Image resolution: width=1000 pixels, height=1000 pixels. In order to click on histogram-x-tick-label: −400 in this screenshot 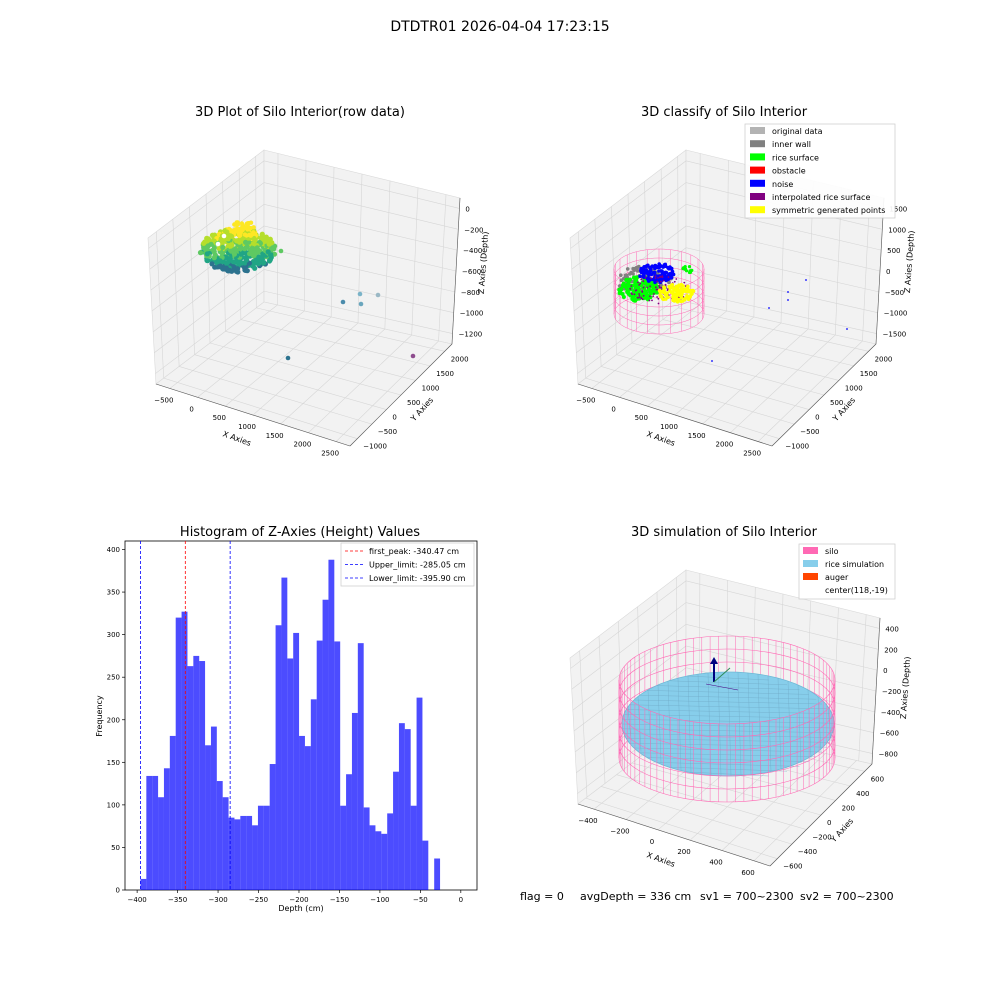, I will do `click(137, 900)`.